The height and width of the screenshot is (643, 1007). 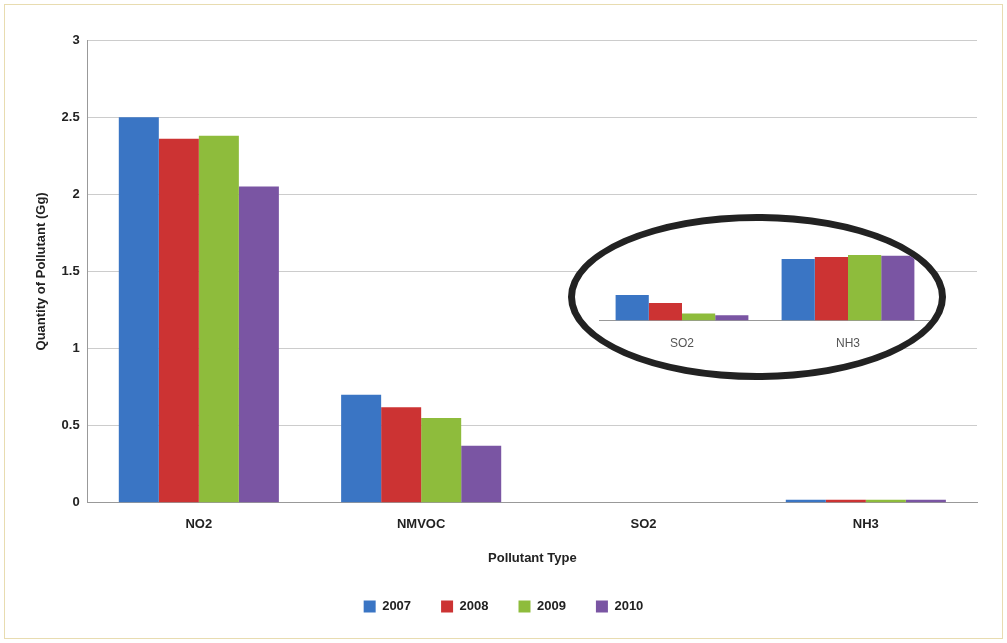 What do you see at coordinates (551, 606) in the screenshot?
I see `legend-label: 2009` at bounding box center [551, 606].